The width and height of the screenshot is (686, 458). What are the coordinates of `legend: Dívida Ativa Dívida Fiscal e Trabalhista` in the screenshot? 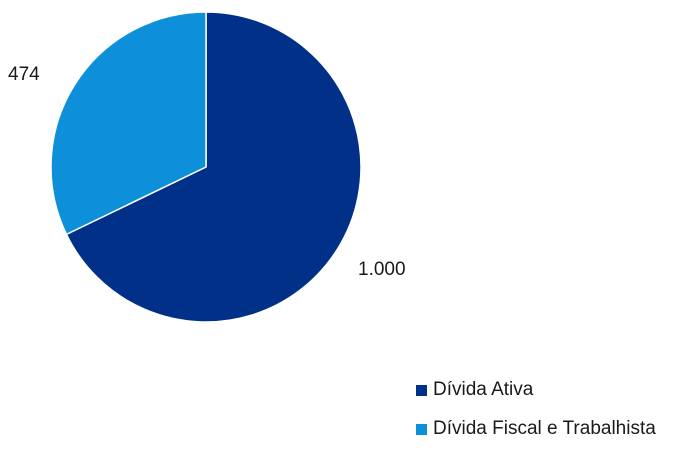 It's located at (536, 418).